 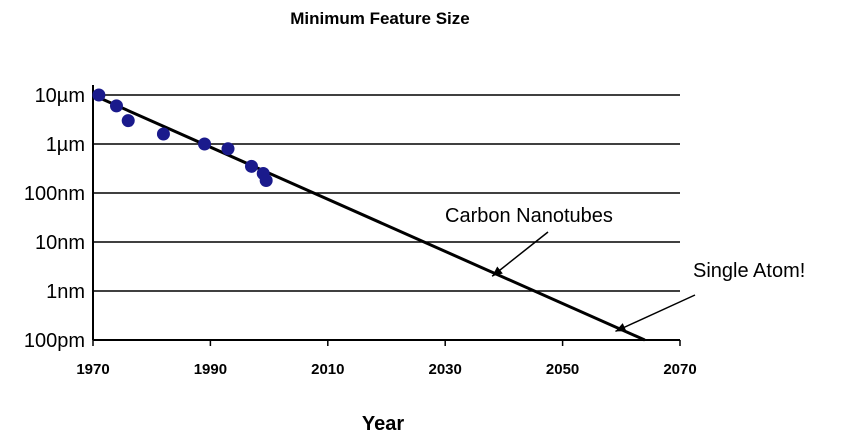 What do you see at coordinates (54, 341) in the screenshot?
I see `y-tick-label: 100pm` at bounding box center [54, 341].